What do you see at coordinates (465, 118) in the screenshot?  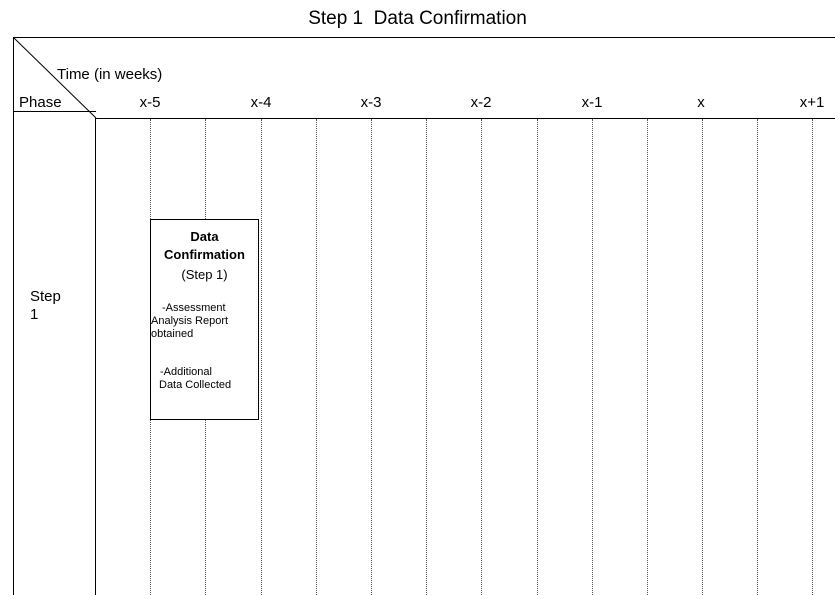 I see `header-bottom-line` at bounding box center [465, 118].